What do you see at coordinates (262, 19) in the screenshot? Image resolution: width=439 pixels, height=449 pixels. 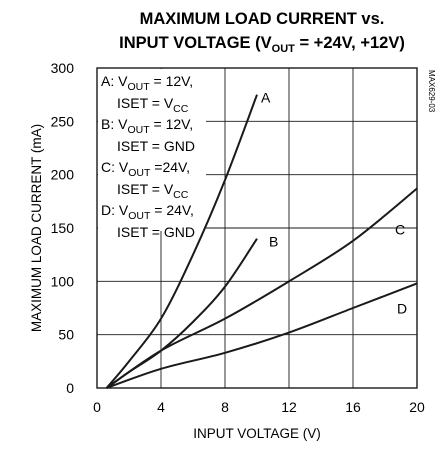 I see `chart-title-line1: MAXIMUM LOAD CURRENT vs.` at bounding box center [262, 19].